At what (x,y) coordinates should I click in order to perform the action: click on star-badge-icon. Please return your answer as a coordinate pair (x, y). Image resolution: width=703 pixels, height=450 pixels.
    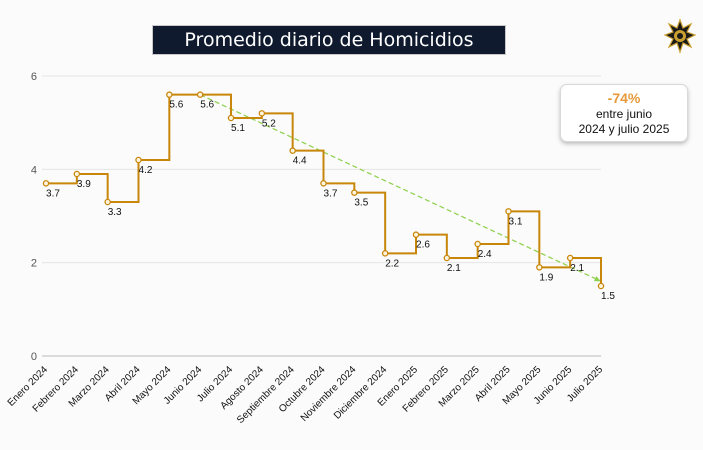
    Looking at the image, I should click on (680, 36).